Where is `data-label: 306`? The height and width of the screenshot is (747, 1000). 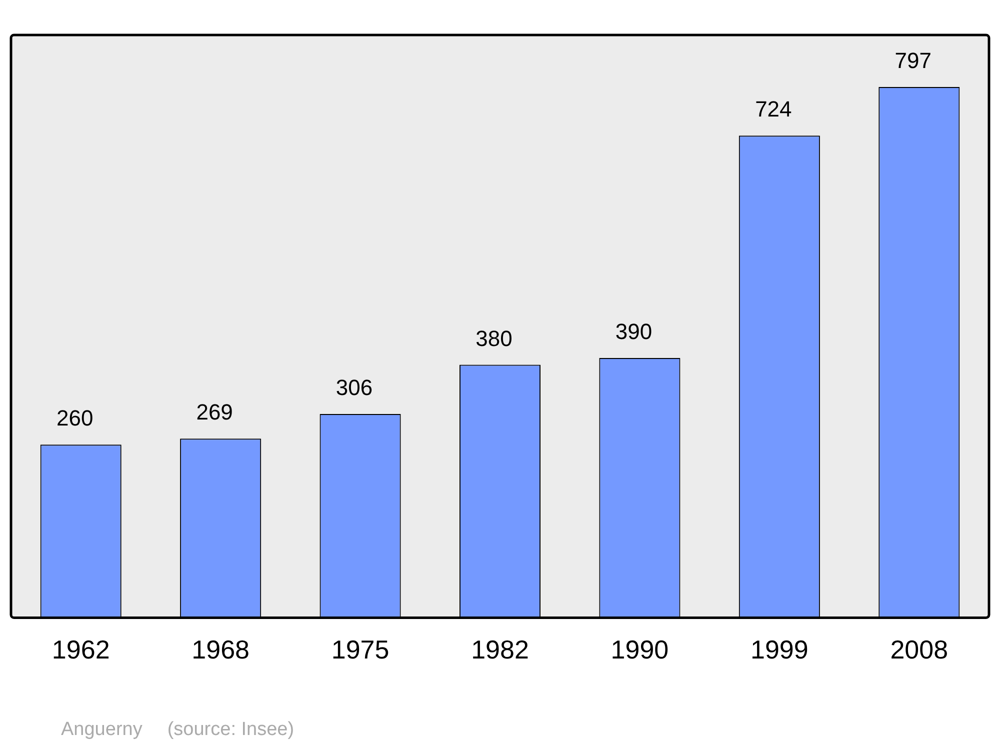 data-label: 306 is located at coordinates (354, 387).